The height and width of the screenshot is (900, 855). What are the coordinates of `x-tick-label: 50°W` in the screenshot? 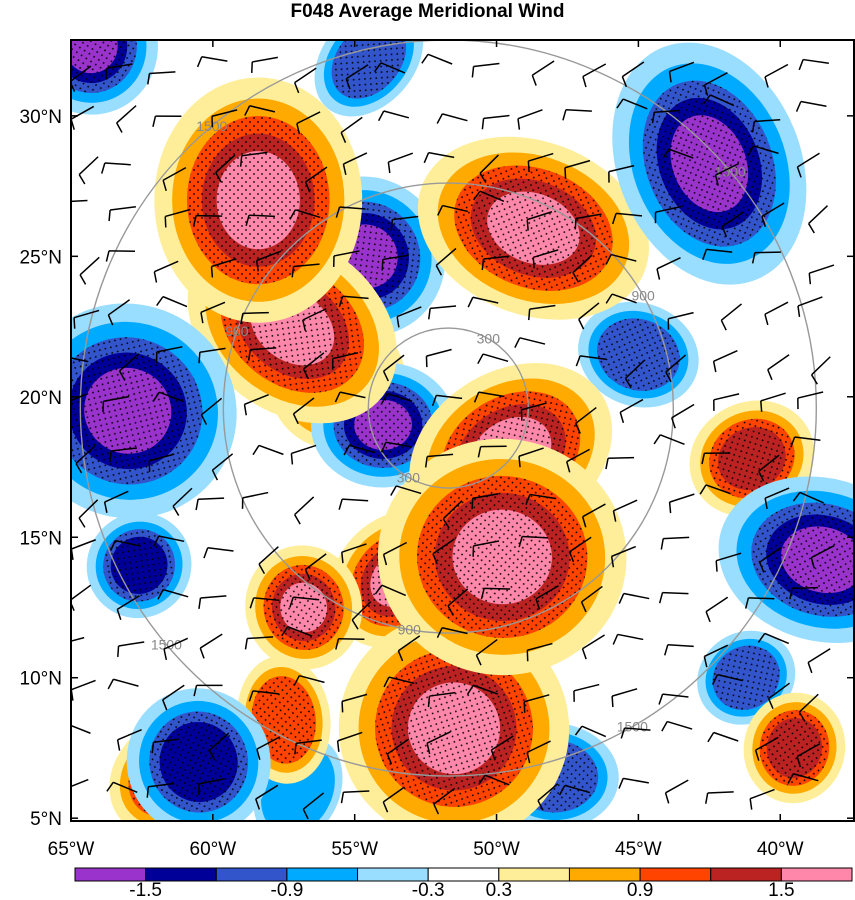 It's located at (496, 849).